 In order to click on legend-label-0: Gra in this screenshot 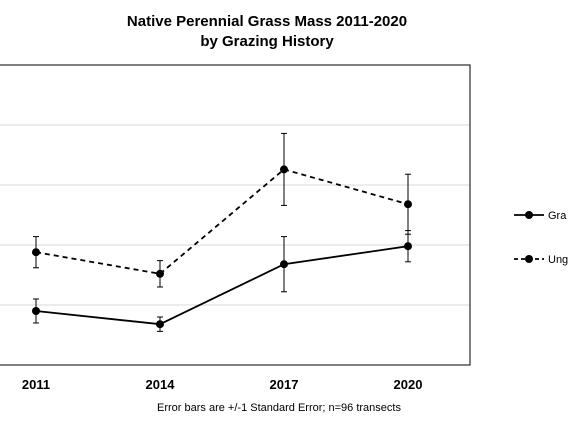, I will do `click(557, 216)`.